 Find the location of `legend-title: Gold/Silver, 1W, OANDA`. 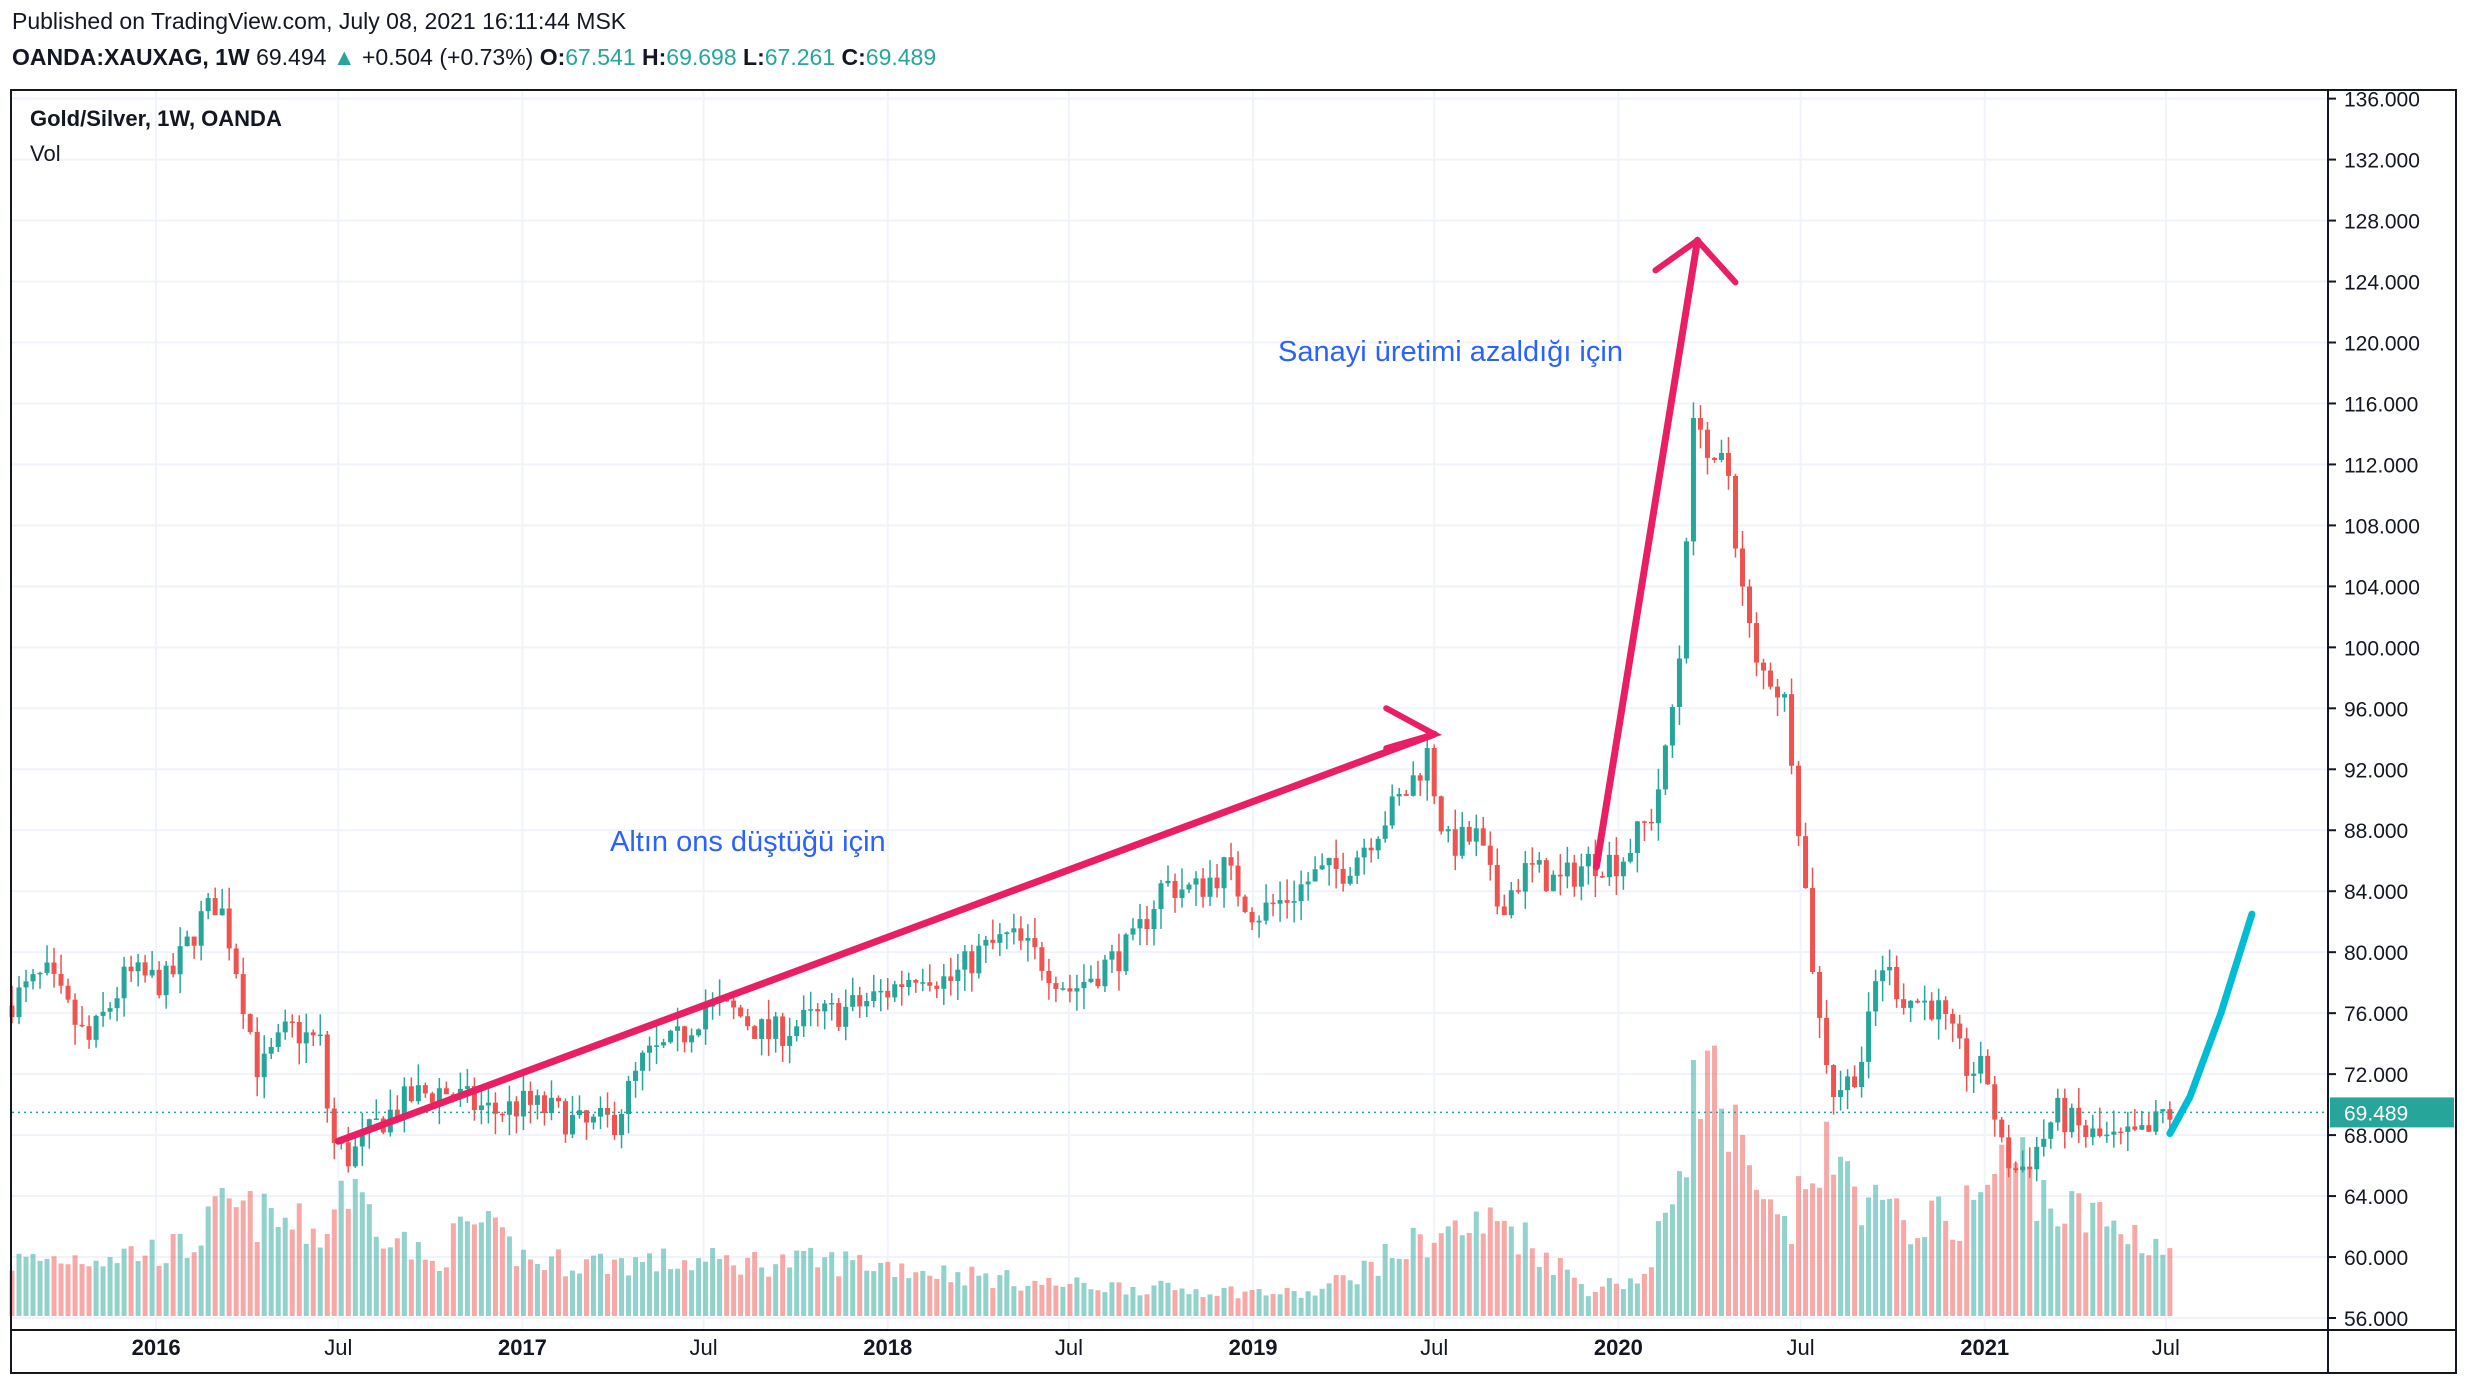

legend-title: Gold/Silver, 1W, OANDA is located at coordinates (156, 118).